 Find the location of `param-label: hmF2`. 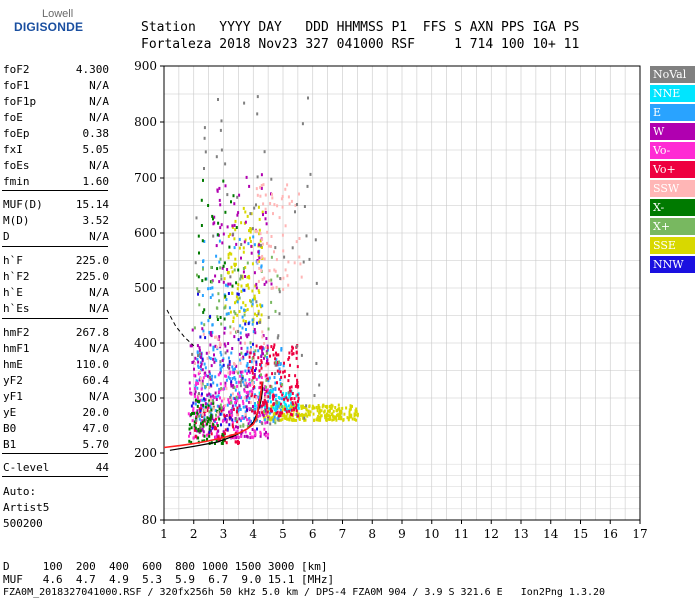

param-label: hmF2 is located at coordinates (16, 332).